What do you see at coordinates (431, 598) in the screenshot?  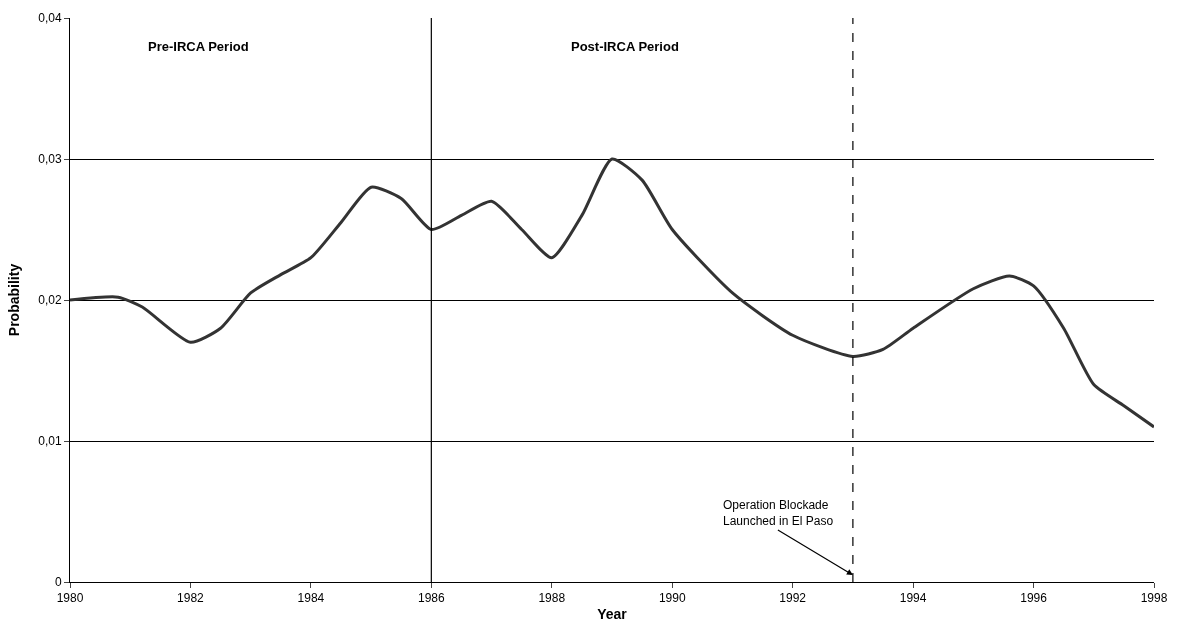 I see `x-tick-label: 1986` at bounding box center [431, 598].